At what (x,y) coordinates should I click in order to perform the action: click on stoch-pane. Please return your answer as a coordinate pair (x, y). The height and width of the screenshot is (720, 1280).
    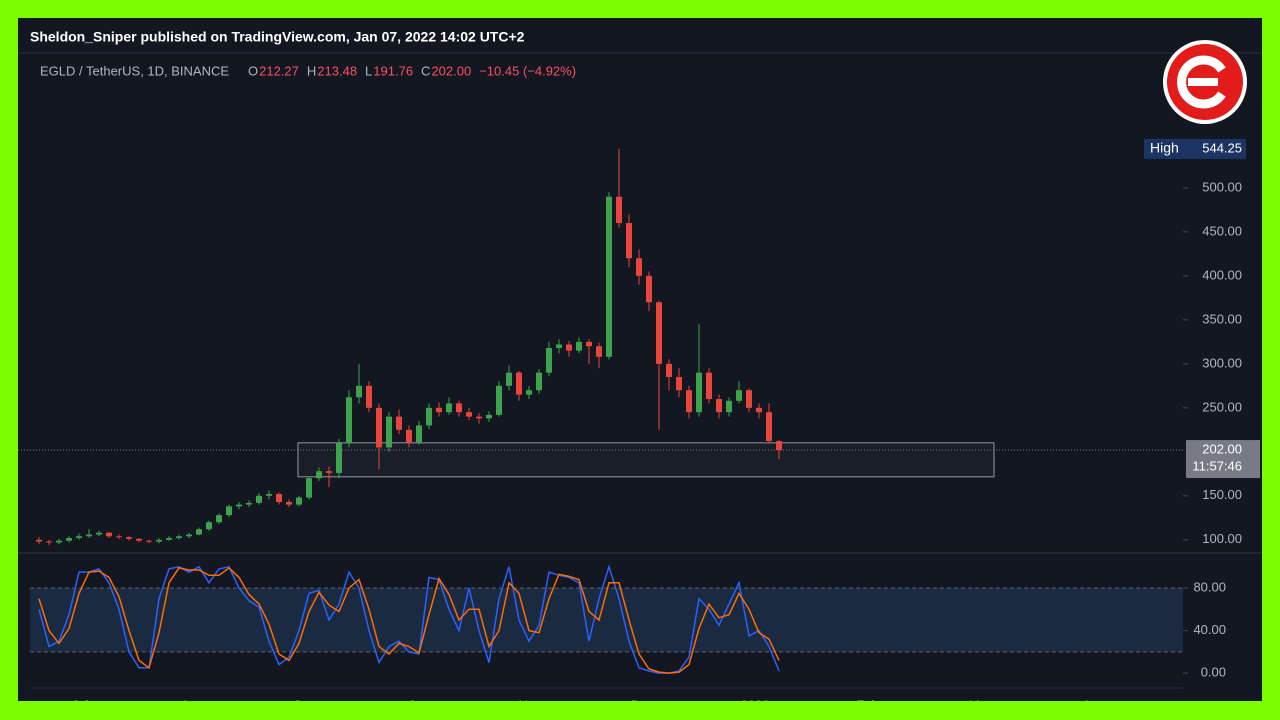
    Looking at the image, I should click on (606, 619).